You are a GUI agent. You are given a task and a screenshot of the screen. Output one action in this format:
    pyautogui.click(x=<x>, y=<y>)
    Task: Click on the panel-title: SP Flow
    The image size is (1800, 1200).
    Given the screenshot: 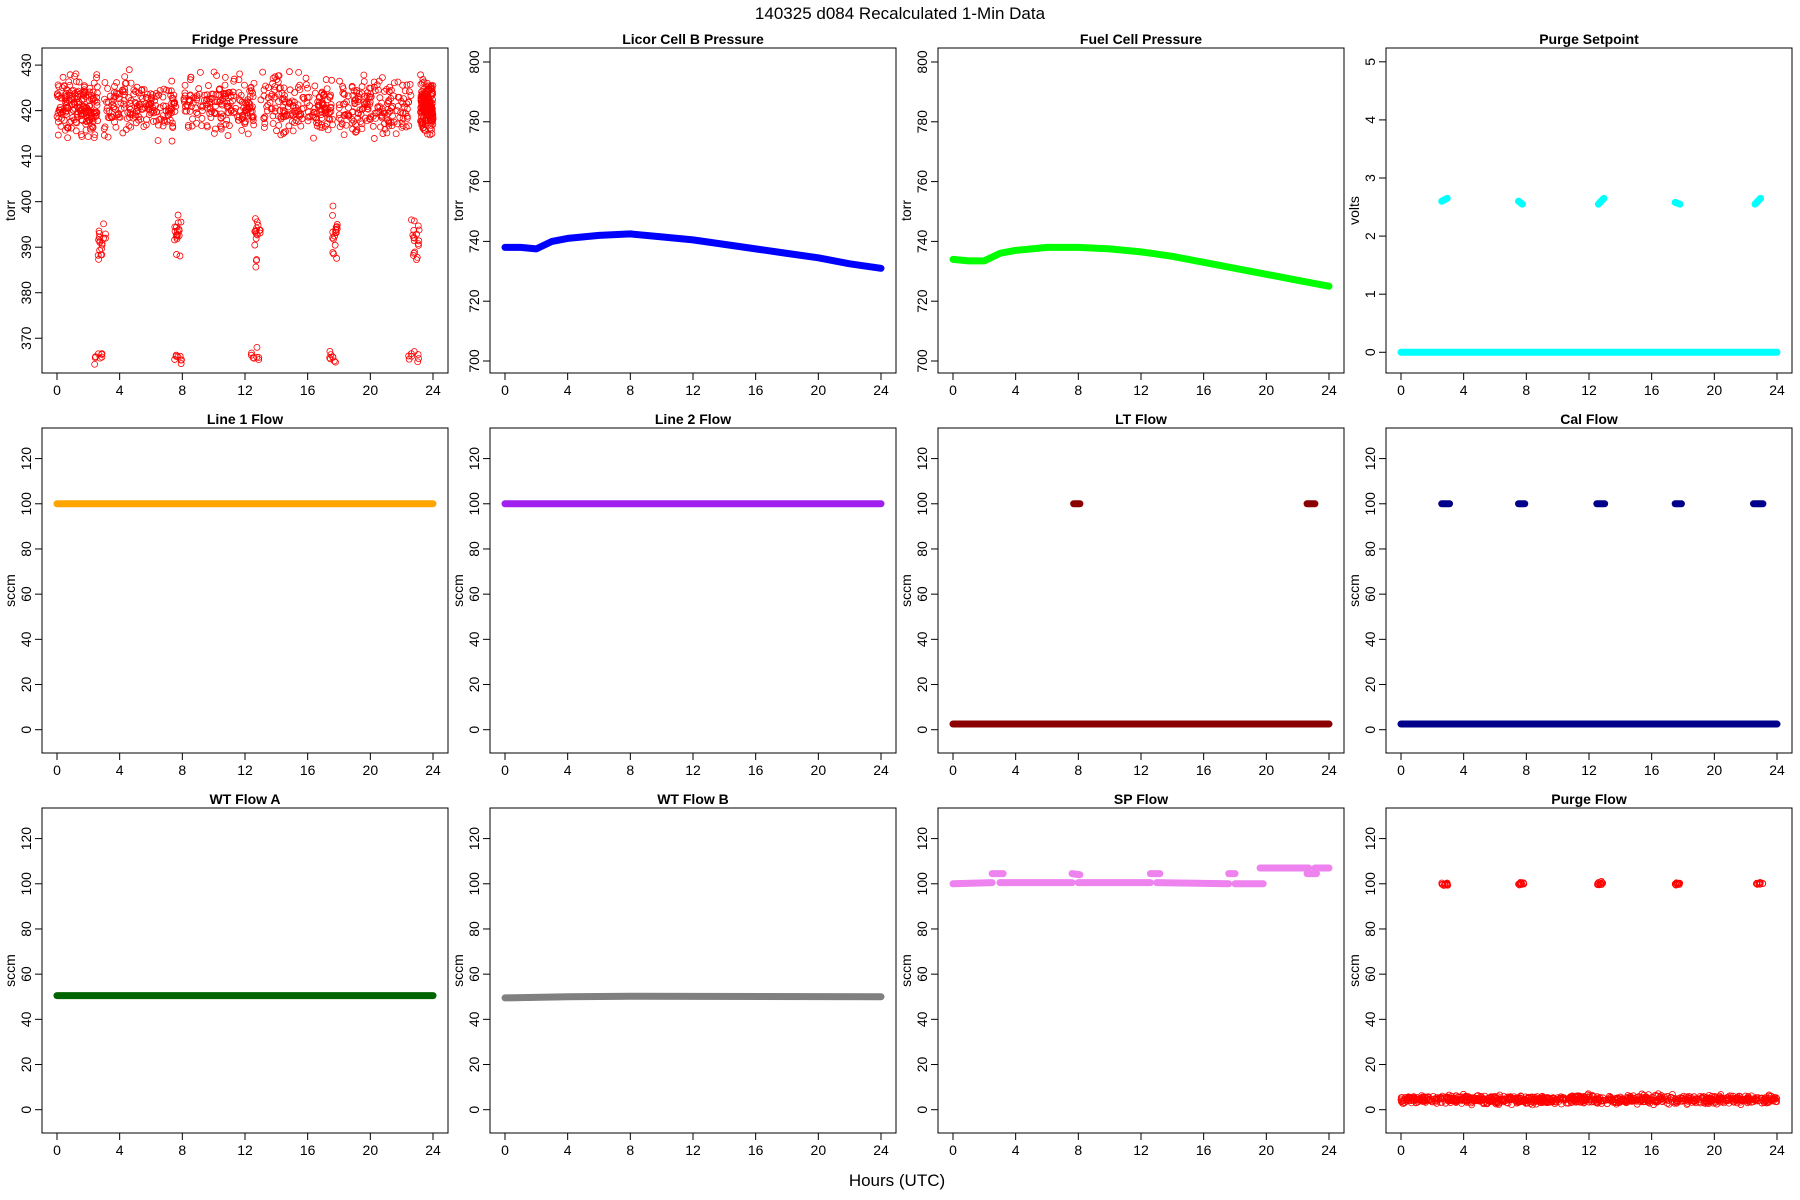 What is the action you would take?
    pyautogui.click(x=1141, y=799)
    